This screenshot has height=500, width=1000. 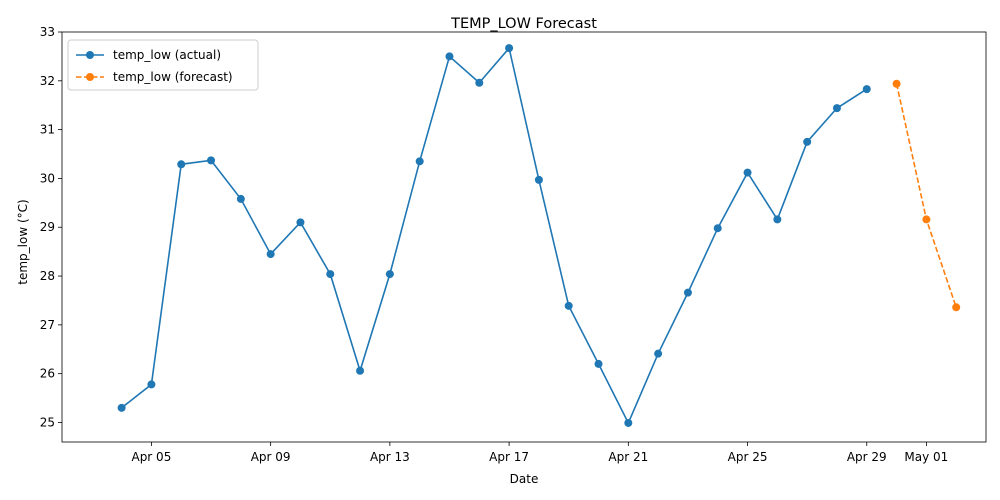 I want to click on legend-box, so click(x=163, y=65).